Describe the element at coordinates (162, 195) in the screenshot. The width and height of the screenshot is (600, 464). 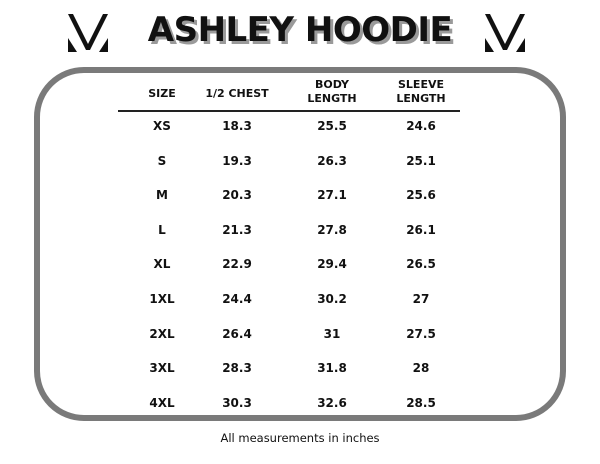
I see `cell-size: M` at that location.